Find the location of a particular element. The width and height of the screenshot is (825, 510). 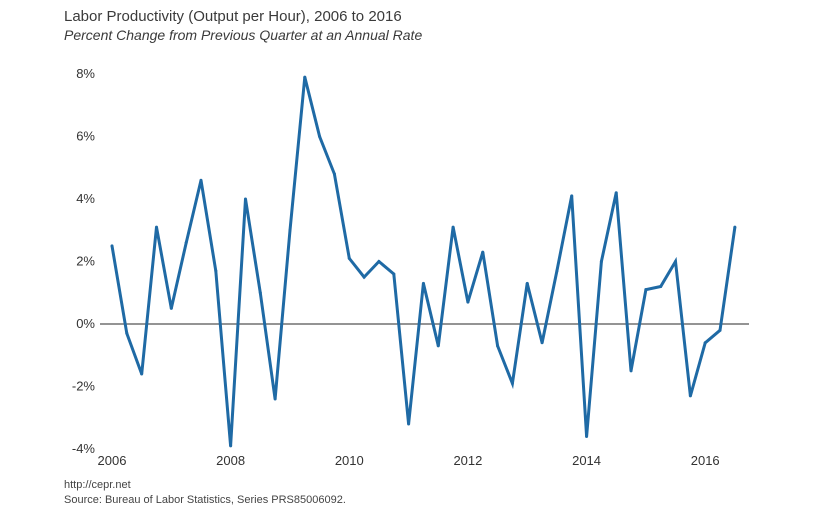

y-axis-ticks: 8% 6% 4% 2% 0% -2% -4% is located at coordinates (84, 261).